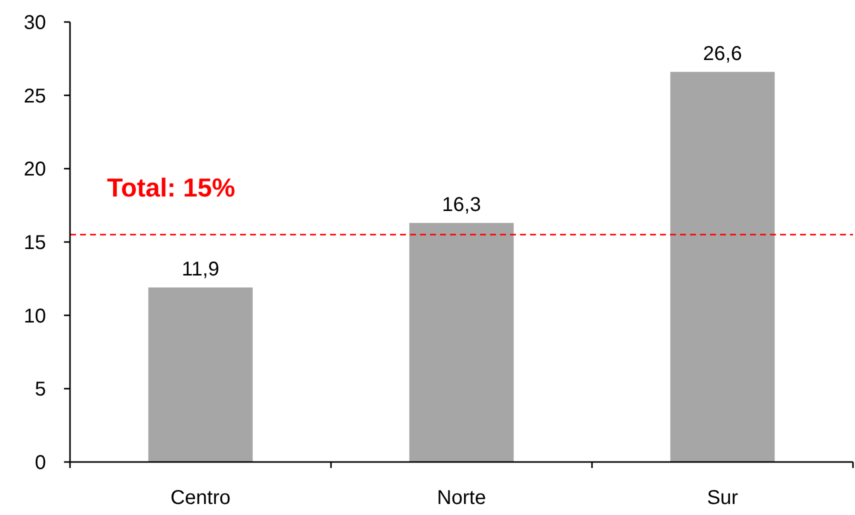  What do you see at coordinates (171, 187) in the screenshot?
I see `ref-line-label: Total: 15%` at bounding box center [171, 187].